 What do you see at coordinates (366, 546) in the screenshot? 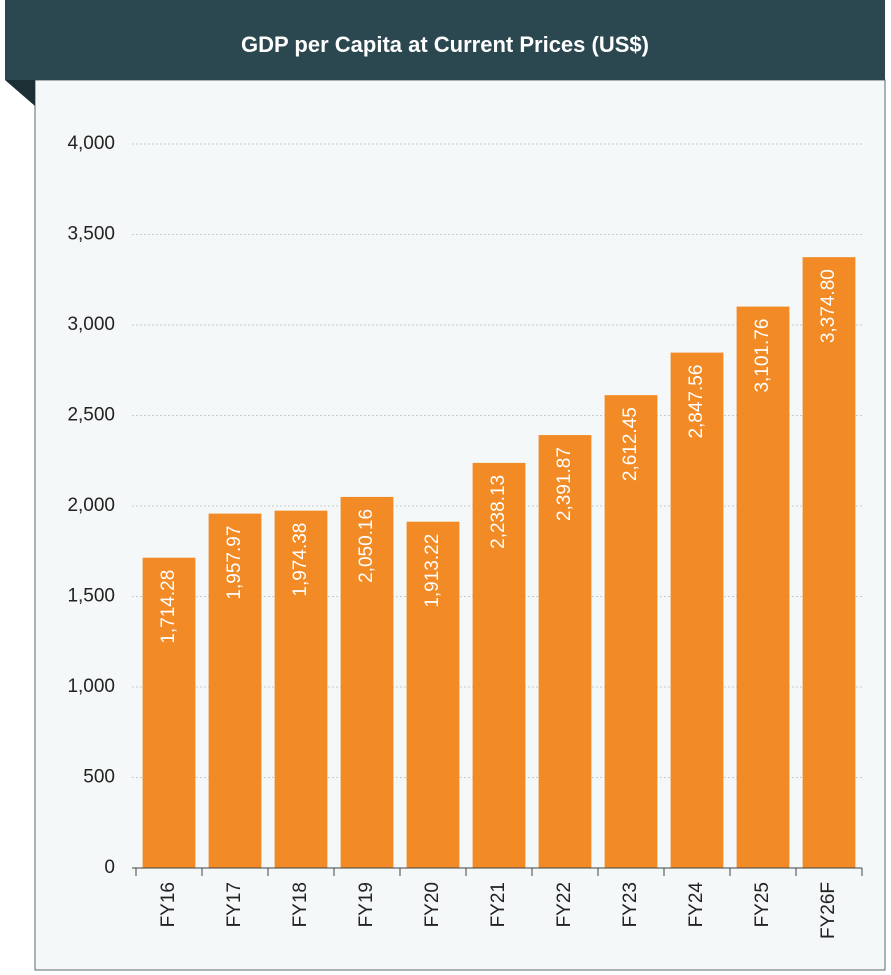
I see `data-label: 2,050.16` at bounding box center [366, 546].